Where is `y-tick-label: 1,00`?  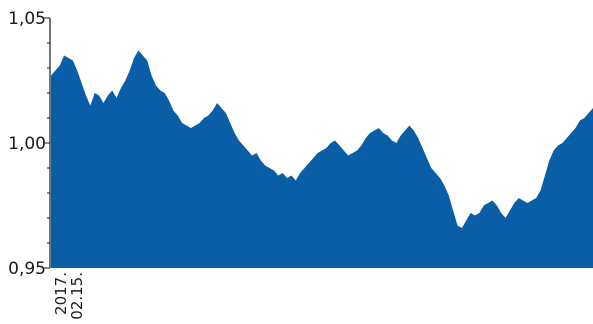 y-tick-label: 1,00 is located at coordinates (27, 144).